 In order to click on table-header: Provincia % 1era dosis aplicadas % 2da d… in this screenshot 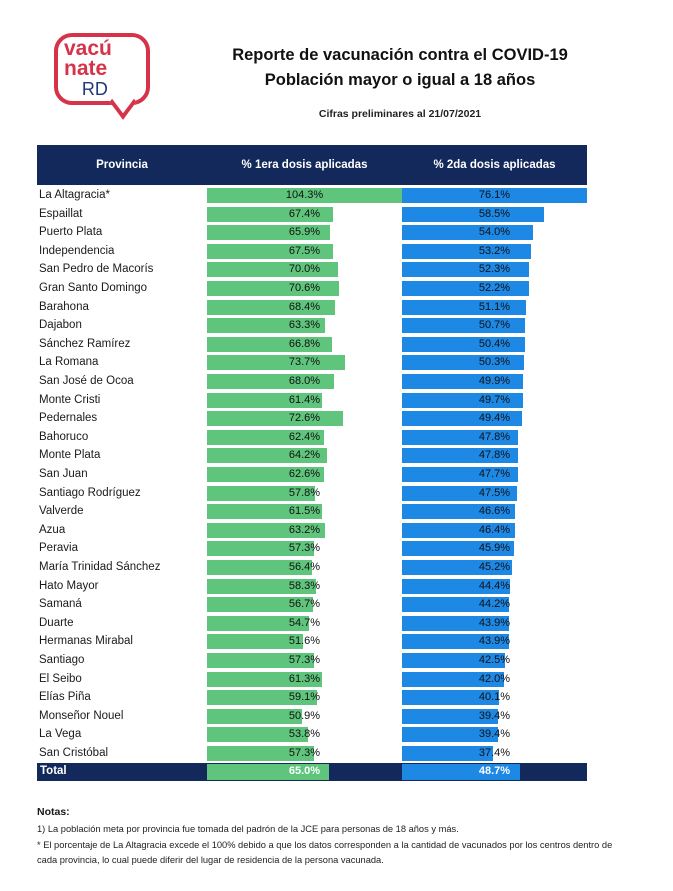, I will do `click(312, 165)`.